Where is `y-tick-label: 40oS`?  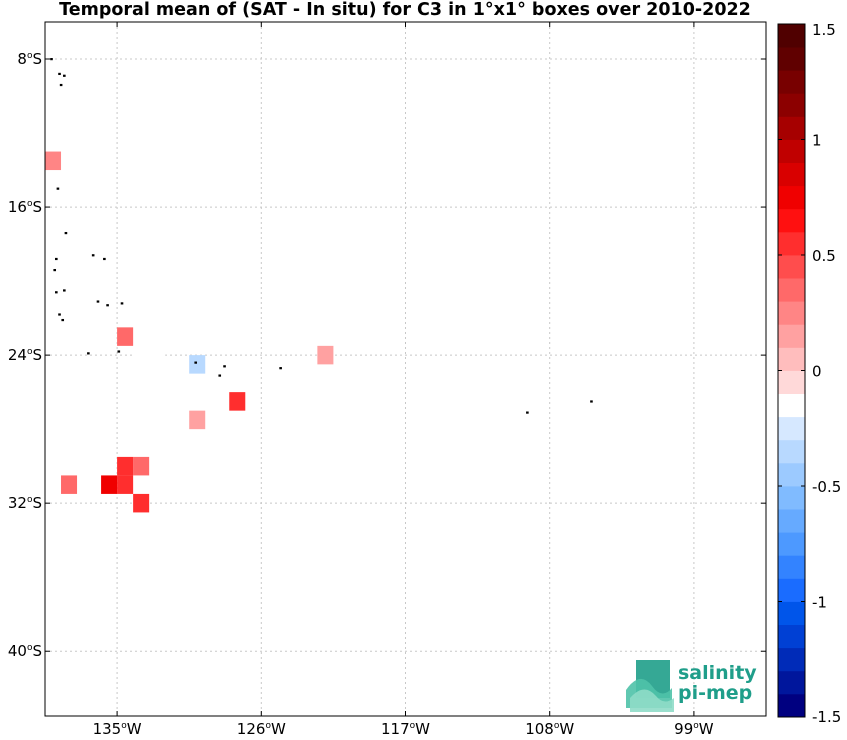 y-tick-label: 40oS is located at coordinates (25, 651).